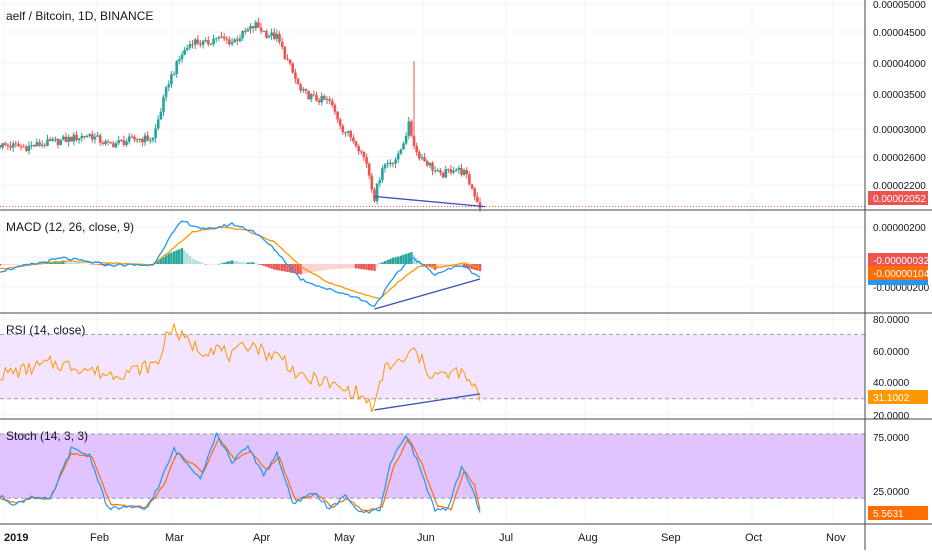  I want to click on price-tick-label: 0.00004000, so click(899, 64).